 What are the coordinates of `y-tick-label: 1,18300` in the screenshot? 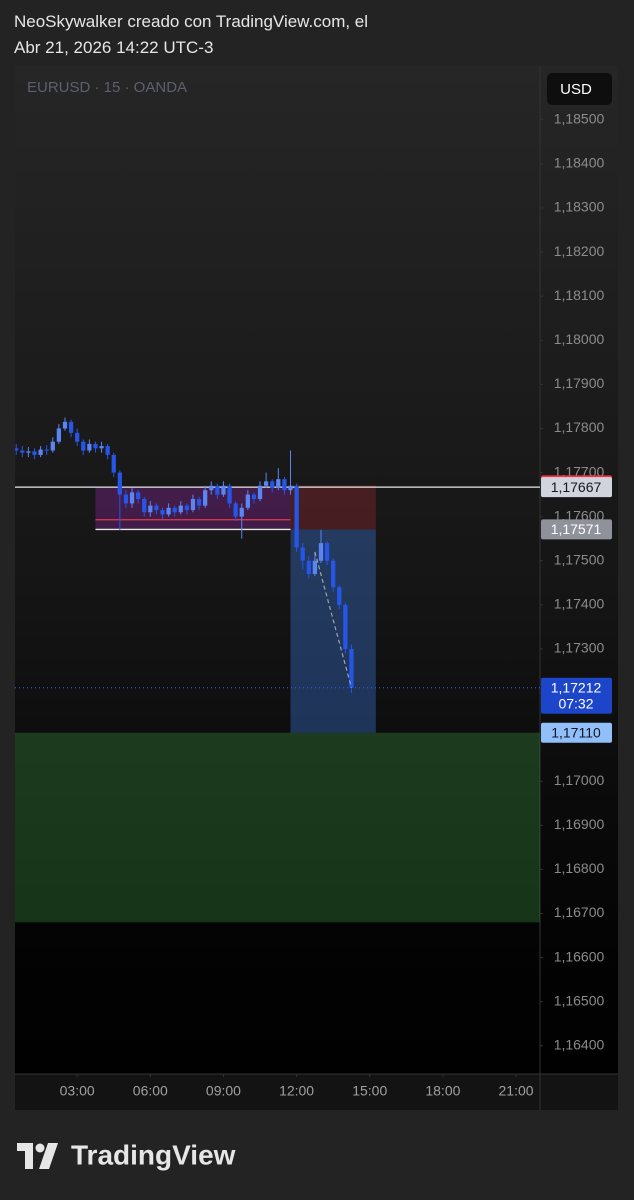 It's located at (579, 207).